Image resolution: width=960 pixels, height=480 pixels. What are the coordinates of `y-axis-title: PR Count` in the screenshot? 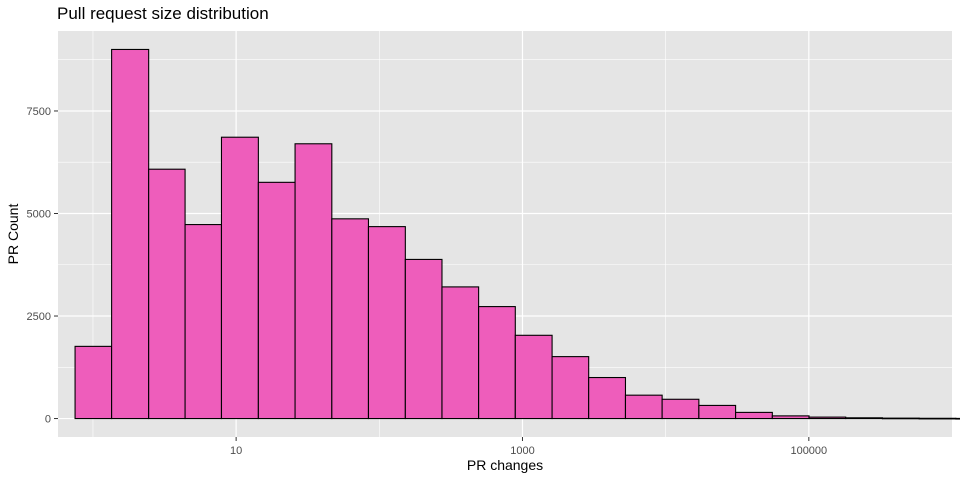 It's located at (13, 234).